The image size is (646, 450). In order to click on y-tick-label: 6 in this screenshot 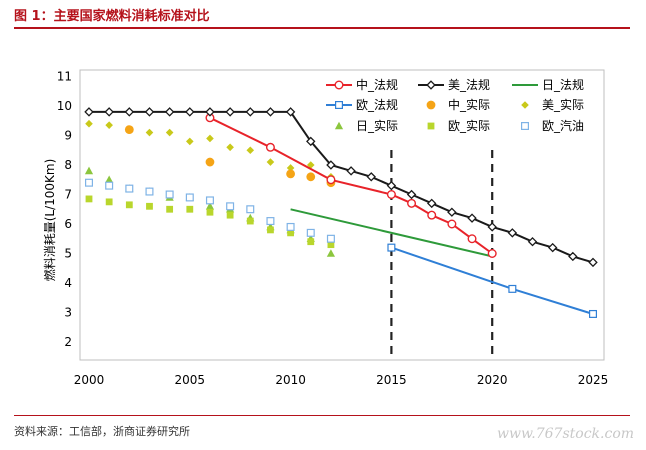, I will do `click(68, 224)`.